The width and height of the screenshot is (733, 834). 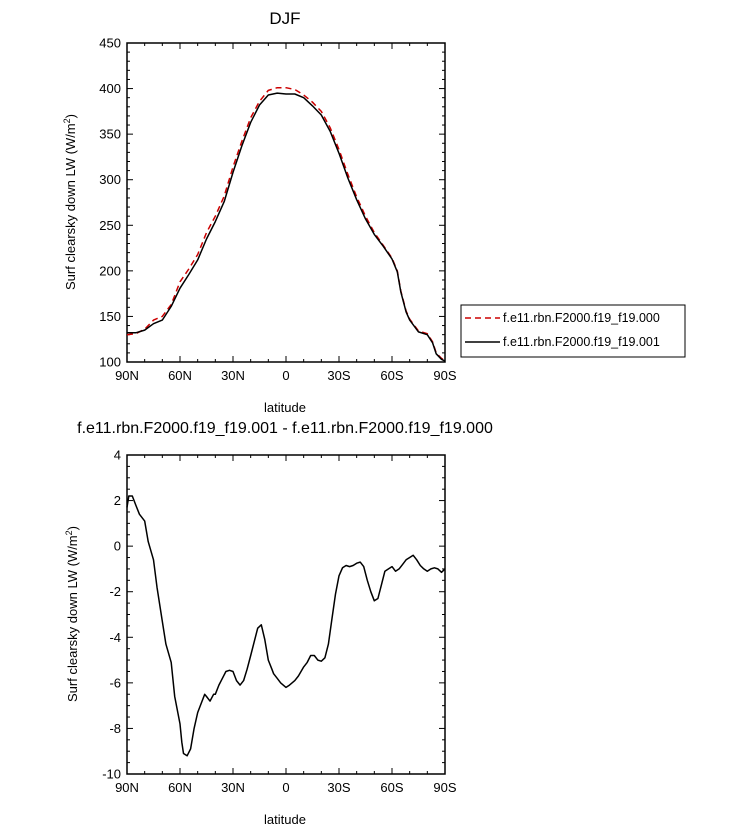 What do you see at coordinates (110, 225) in the screenshot?
I see `top-chart-y-tick-label: 250` at bounding box center [110, 225].